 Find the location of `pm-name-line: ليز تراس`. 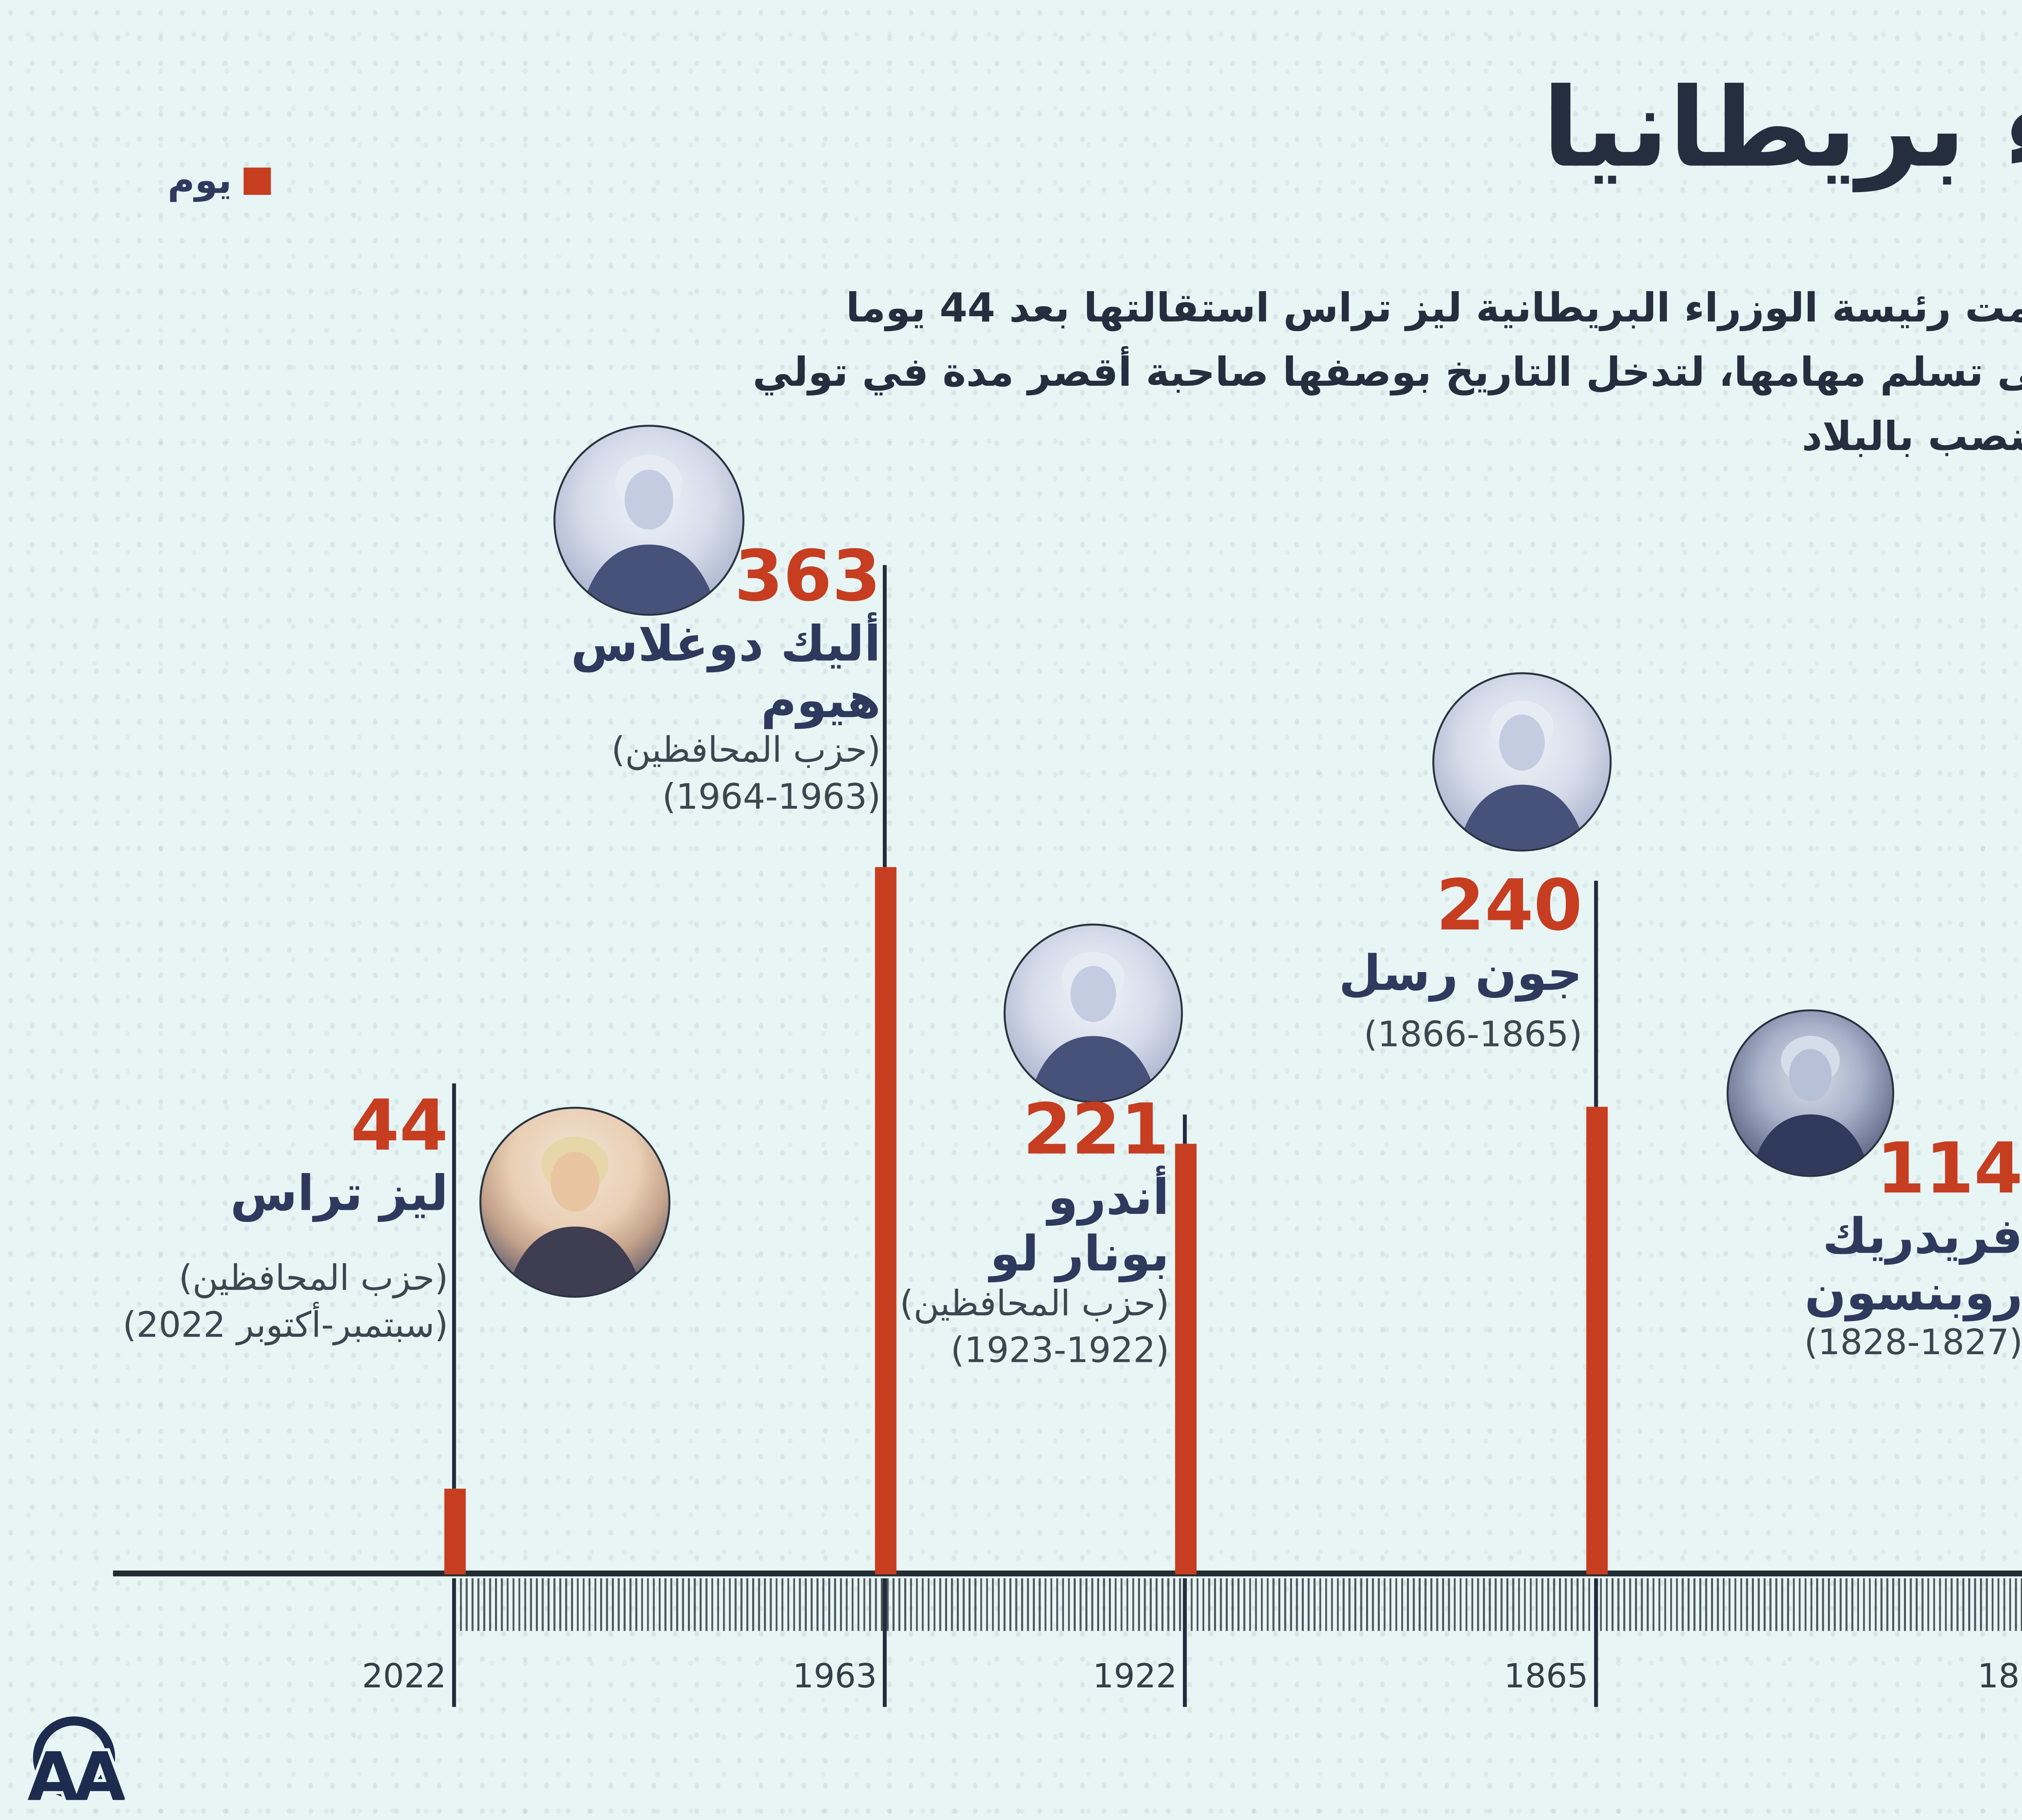

pm-name-line: ليز تراس is located at coordinates (339, 1193).